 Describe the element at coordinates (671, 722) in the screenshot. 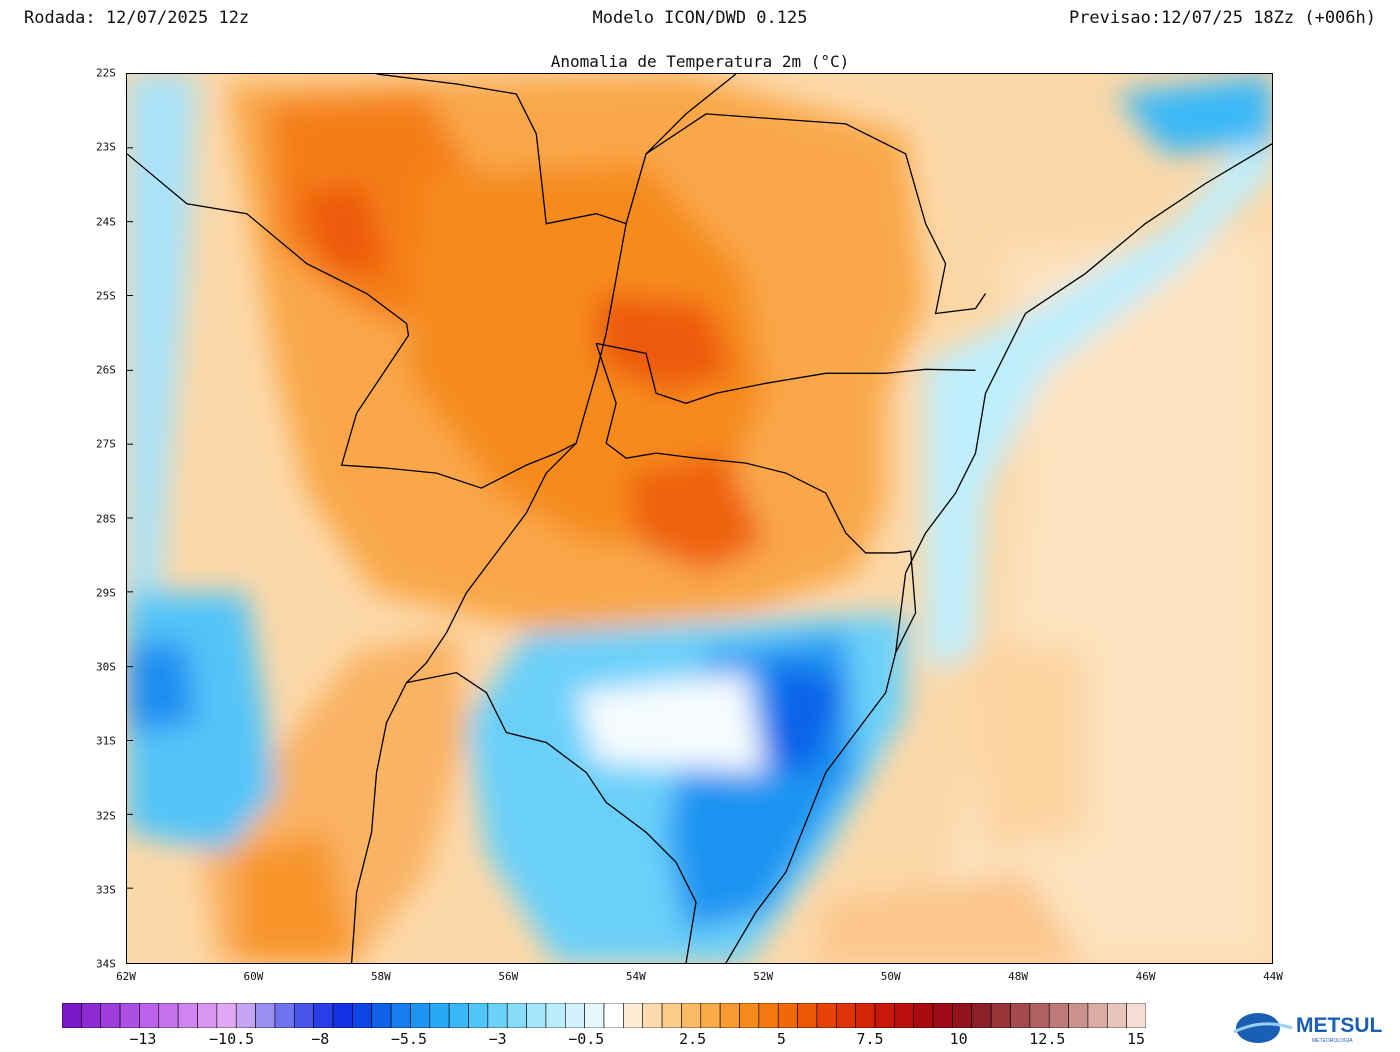

I see `cold-south-white` at that location.